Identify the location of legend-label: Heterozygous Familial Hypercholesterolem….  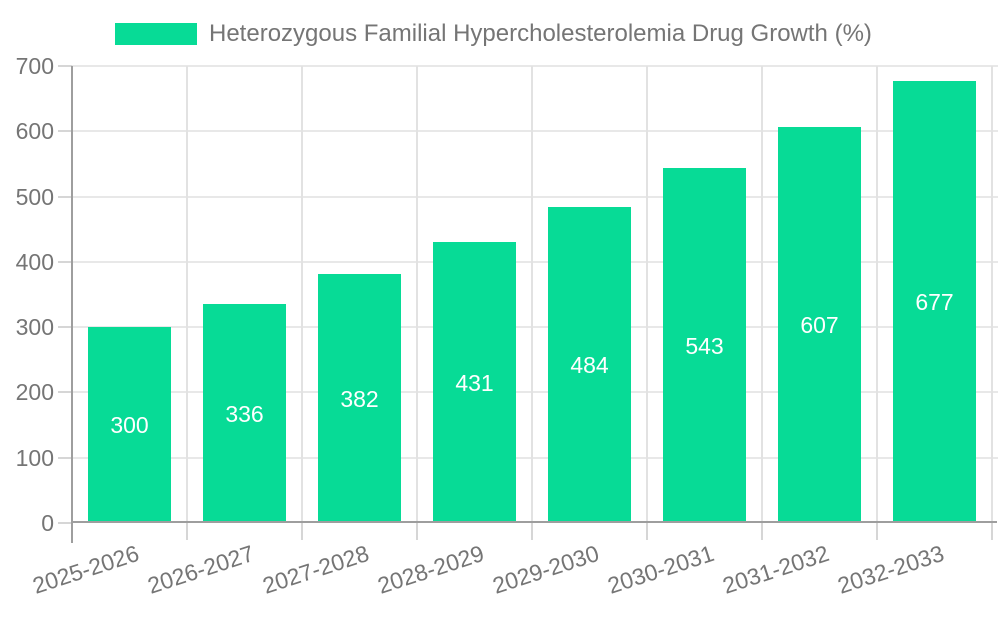
(540, 33).